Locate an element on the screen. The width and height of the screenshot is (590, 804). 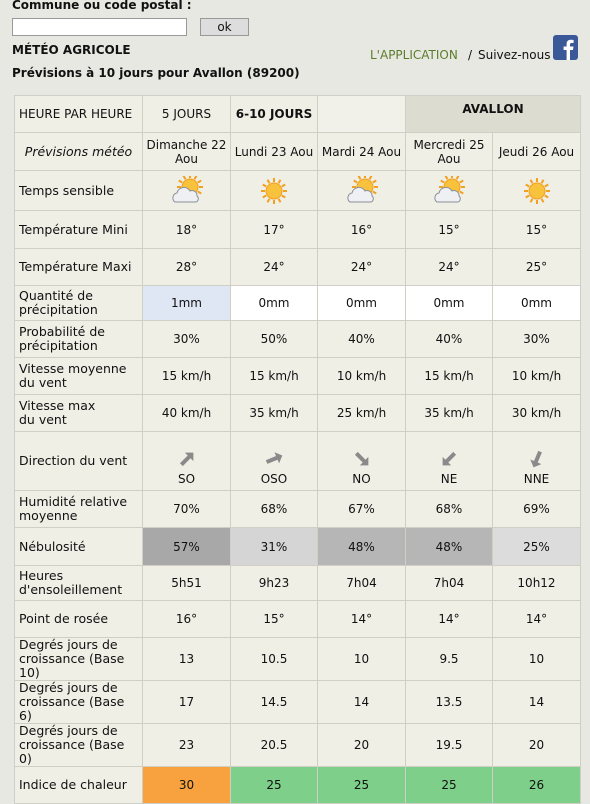
value: 68% is located at coordinates (449, 509).